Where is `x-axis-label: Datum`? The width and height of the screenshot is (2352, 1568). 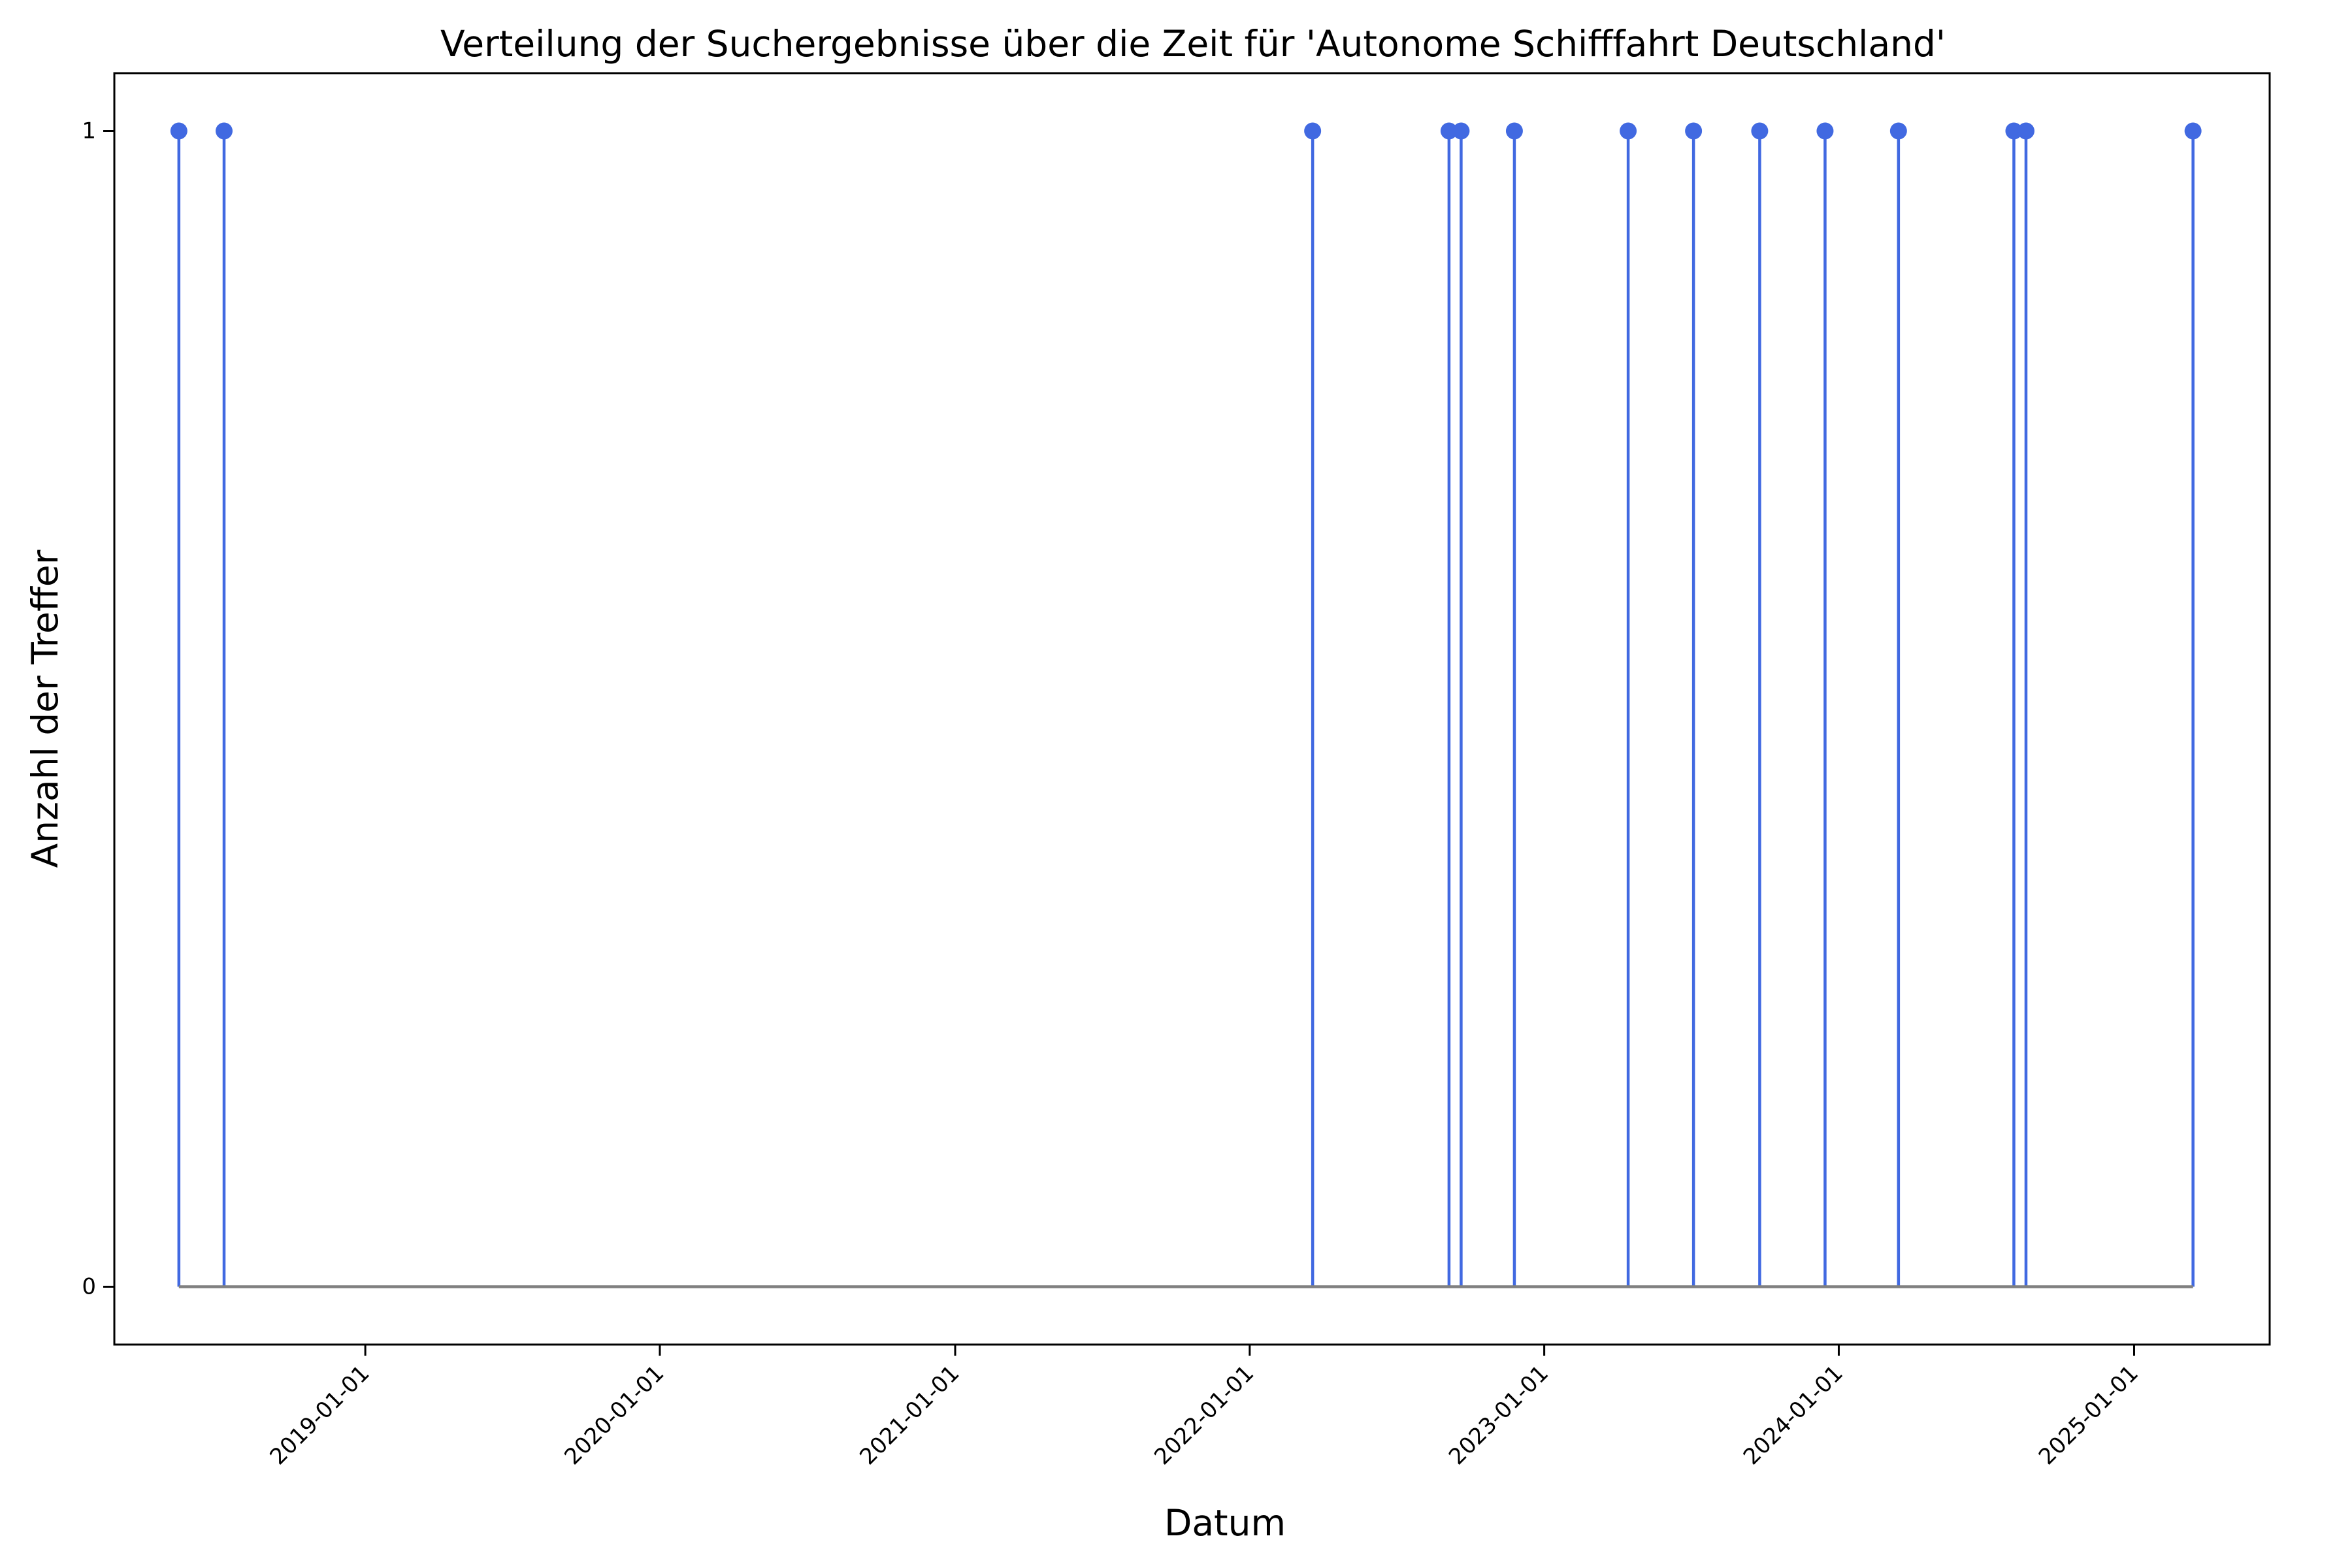
x-axis-label: Datum is located at coordinates (1225, 1523).